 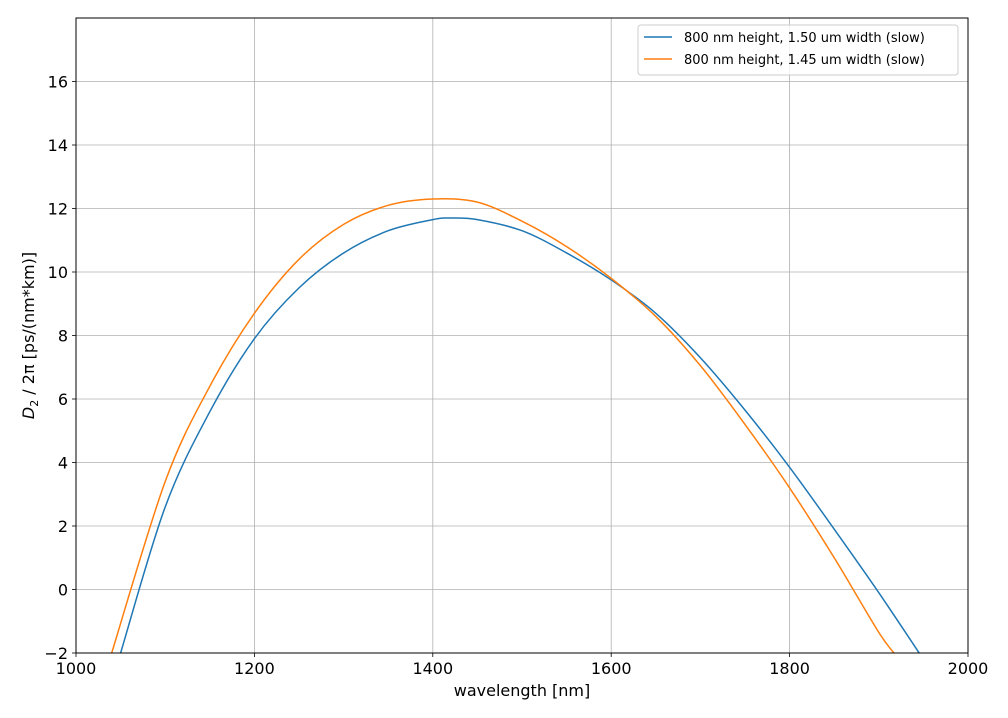 What do you see at coordinates (63, 590) in the screenshot?
I see `y-tick-label: 0` at bounding box center [63, 590].